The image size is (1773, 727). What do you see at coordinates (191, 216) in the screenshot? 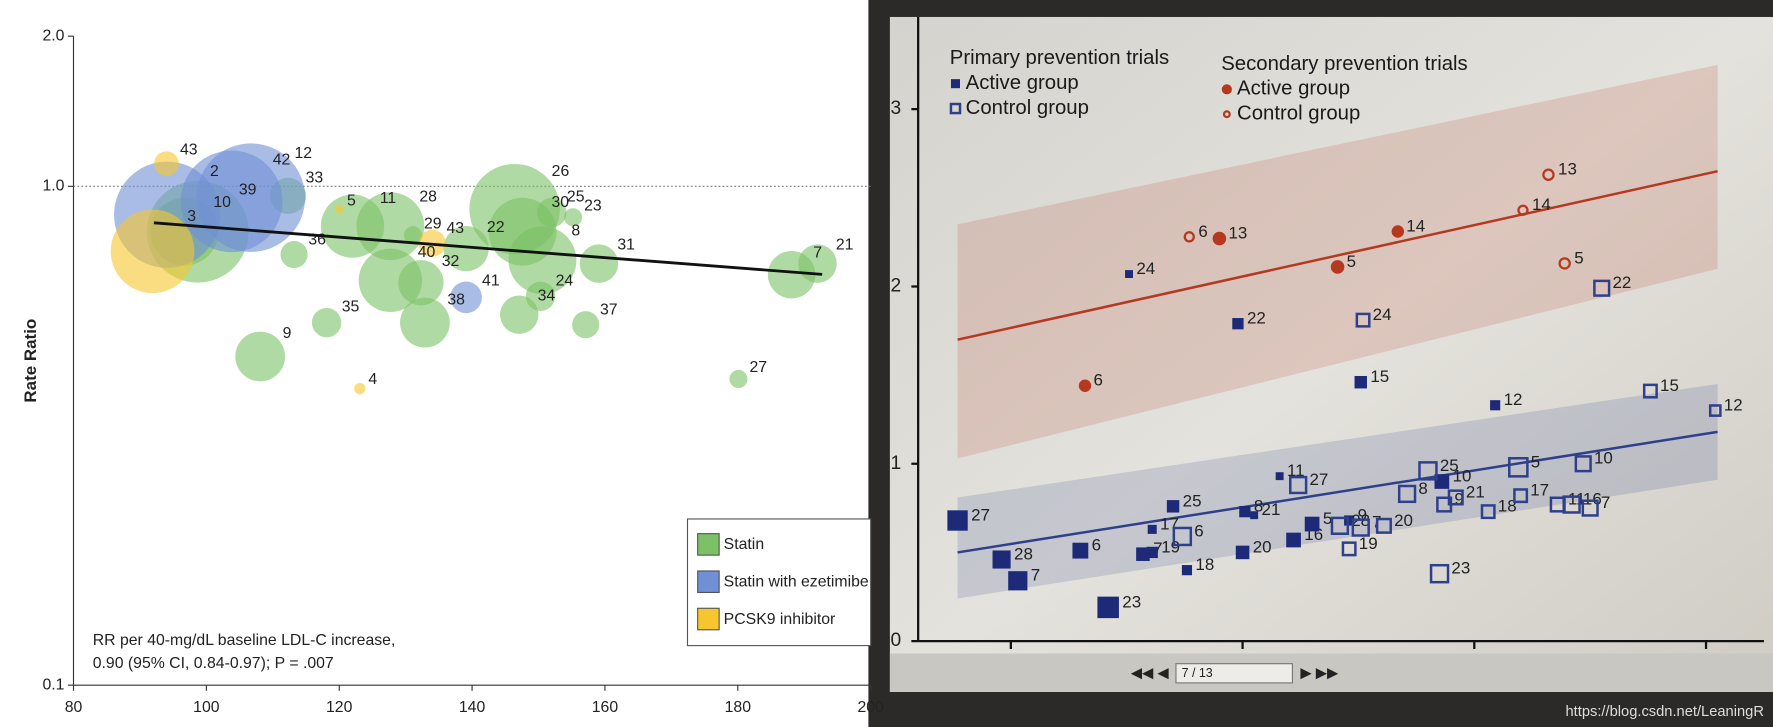
I see `bubble-label: 3` at bounding box center [191, 216].